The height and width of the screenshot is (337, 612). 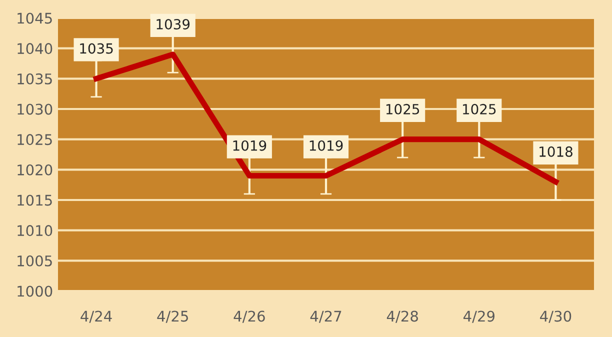 I want to click on x-tick-label: 4/30, so click(x=556, y=316).